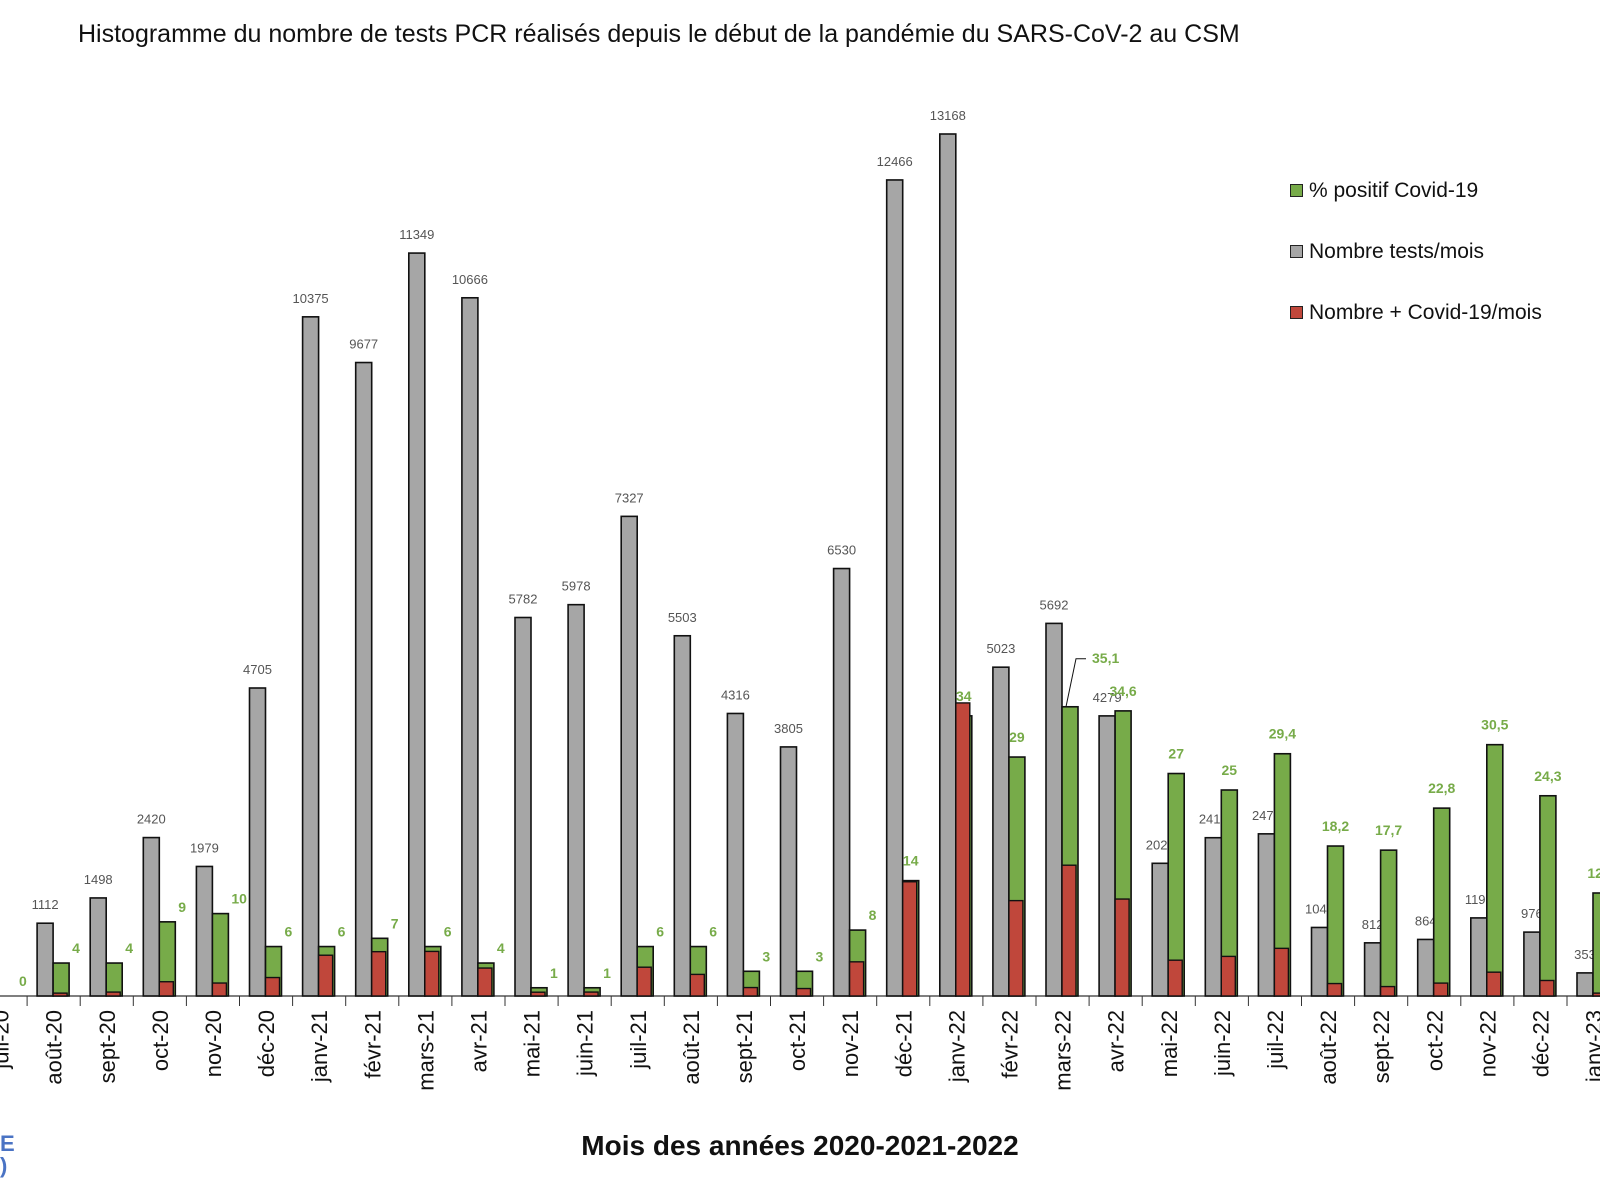 This screenshot has height=1200, width=1600. Describe the element at coordinates (956, 1046) in the screenshot. I see `x-tick-label: janv-22` at that location.